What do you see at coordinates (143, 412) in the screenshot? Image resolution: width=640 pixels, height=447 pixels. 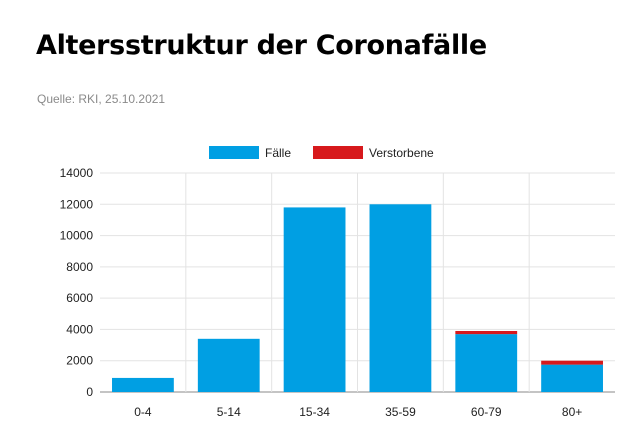 I see `x-tick-label: 0-4` at bounding box center [143, 412].